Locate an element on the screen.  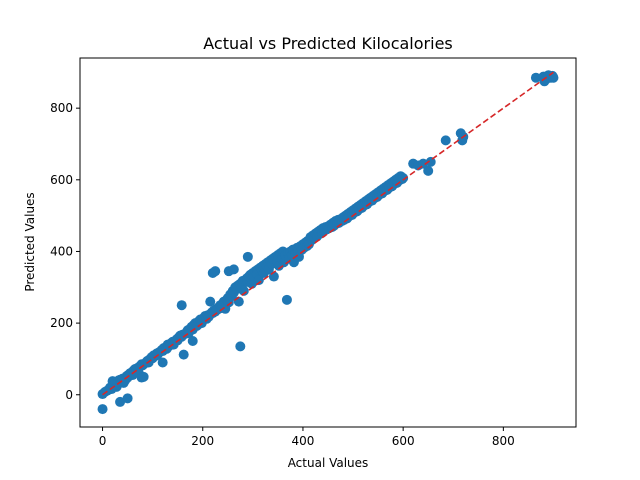
x-tick-label: 400 is located at coordinates (302, 441).